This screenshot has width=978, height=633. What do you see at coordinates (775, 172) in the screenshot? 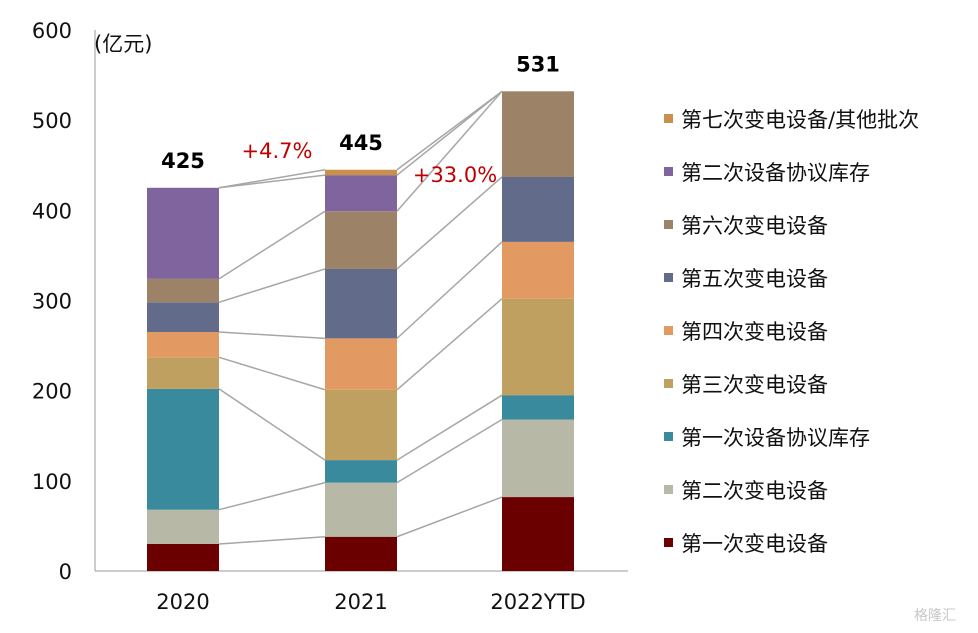
I see `legend-label: 第二次设备协议库存` at bounding box center [775, 172].